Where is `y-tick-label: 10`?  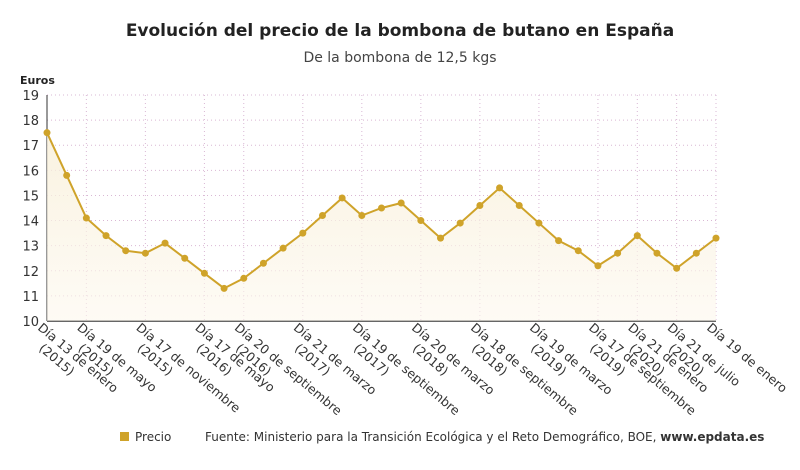 y-tick-label: 10 is located at coordinates (30, 322).